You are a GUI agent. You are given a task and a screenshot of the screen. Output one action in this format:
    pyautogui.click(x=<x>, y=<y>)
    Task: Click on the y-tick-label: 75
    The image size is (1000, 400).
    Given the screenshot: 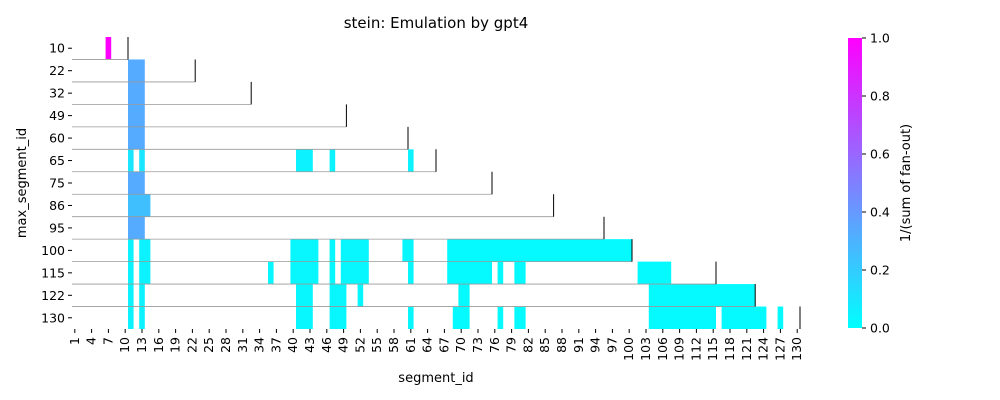 What is the action you would take?
    pyautogui.click(x=57, y=183)
    